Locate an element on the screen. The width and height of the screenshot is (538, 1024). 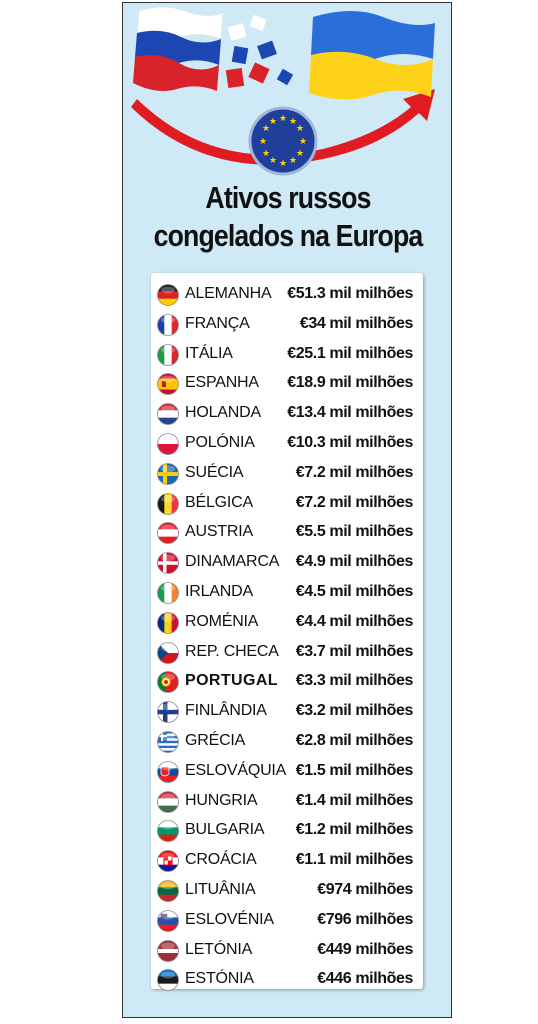
list-item: HOLANDA €13.4 mil milhões is located at coordinates (287, 413).